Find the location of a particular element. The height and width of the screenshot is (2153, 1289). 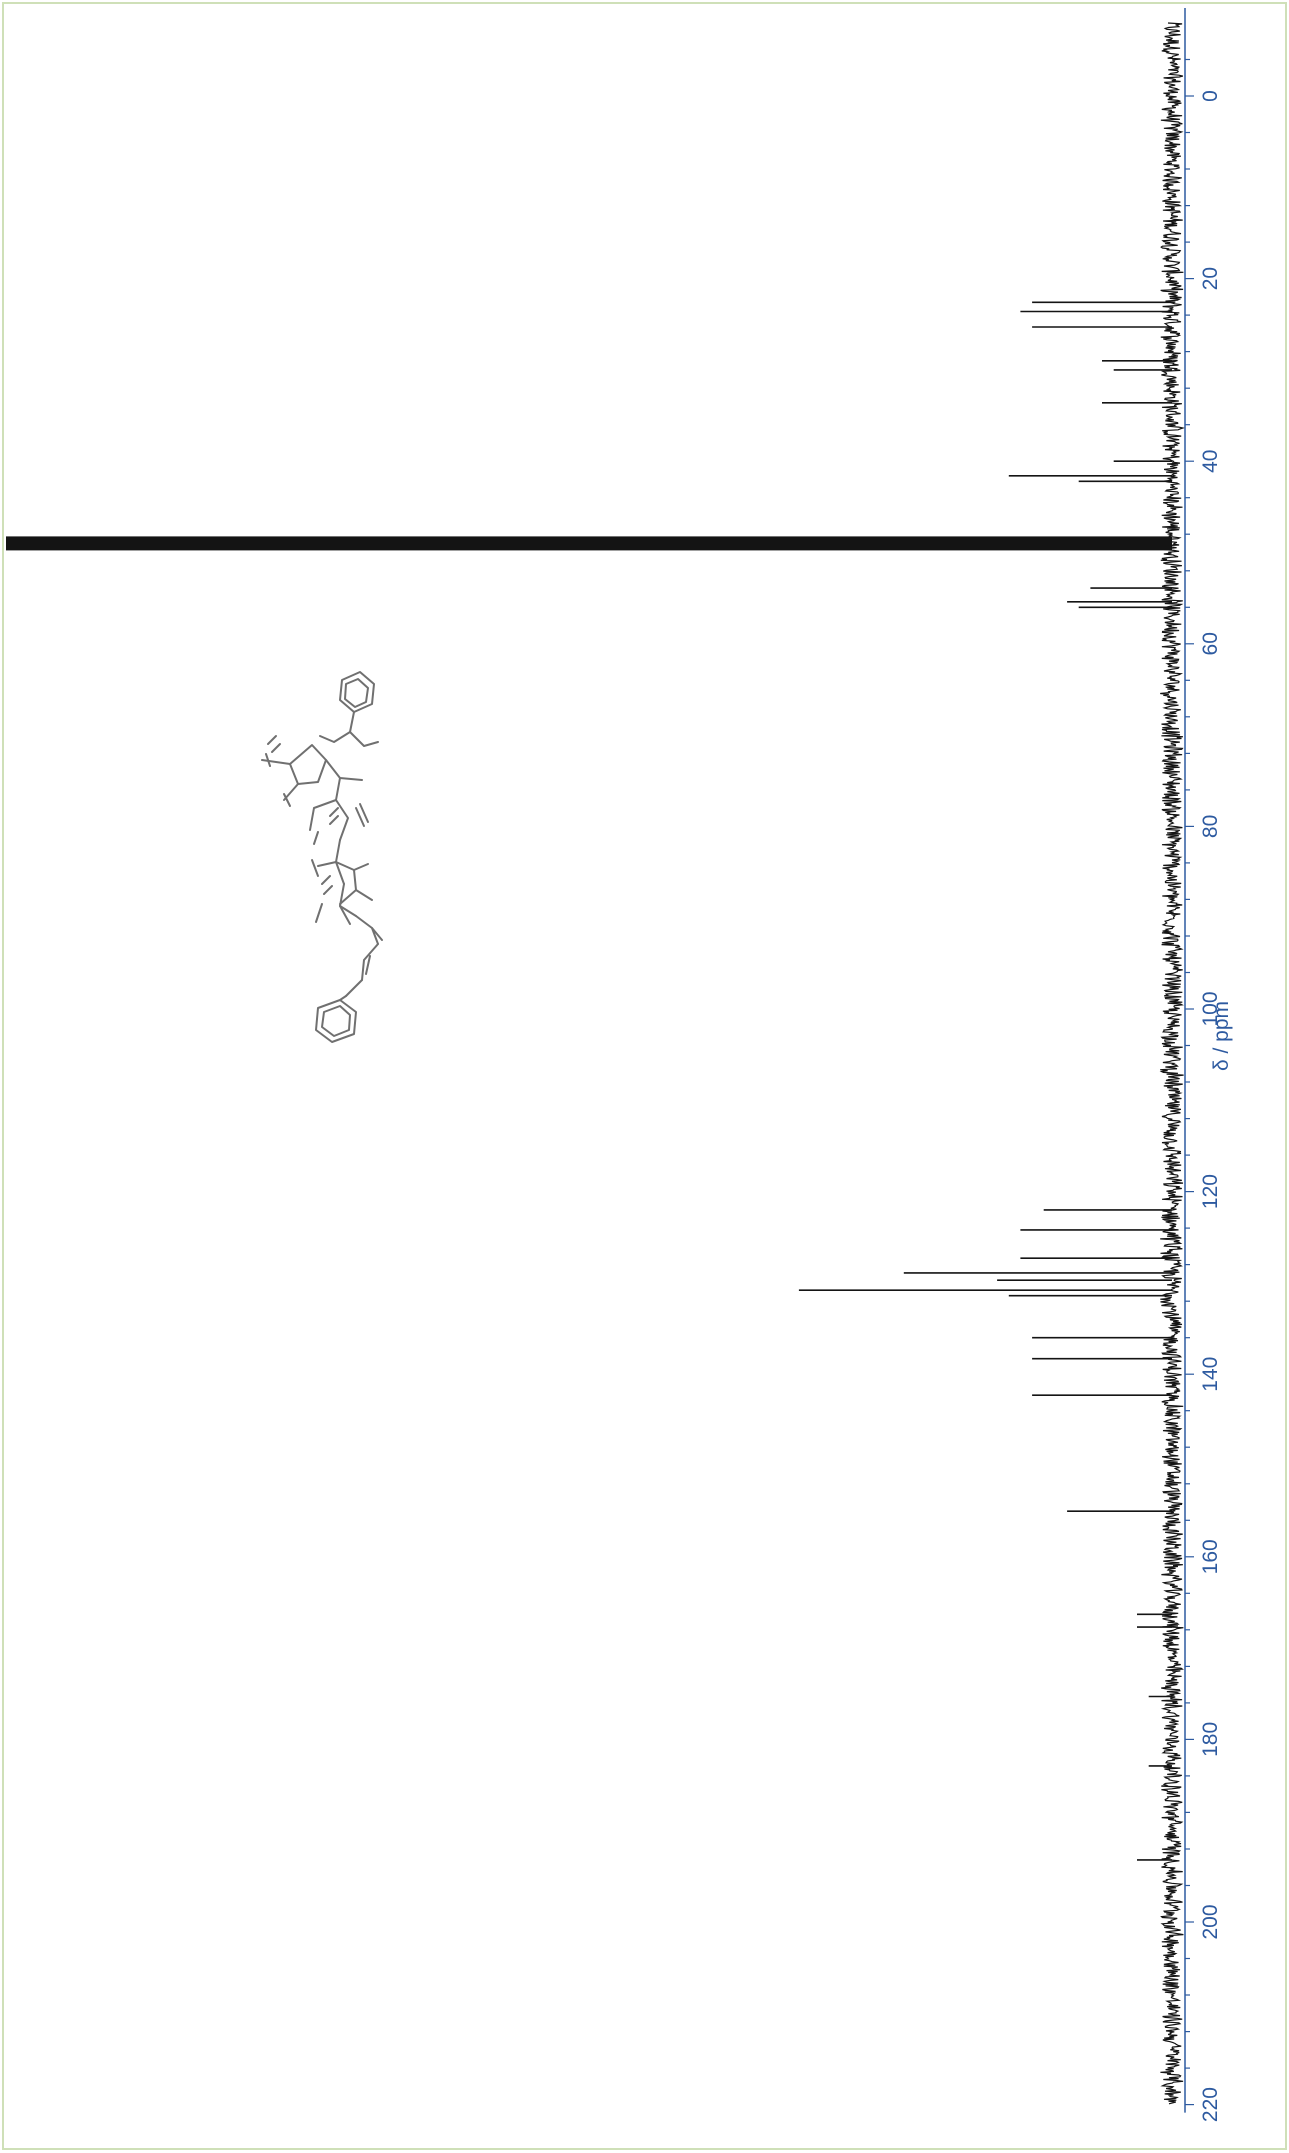

tick-label: 140 is located at coordinates (1210, 1374).